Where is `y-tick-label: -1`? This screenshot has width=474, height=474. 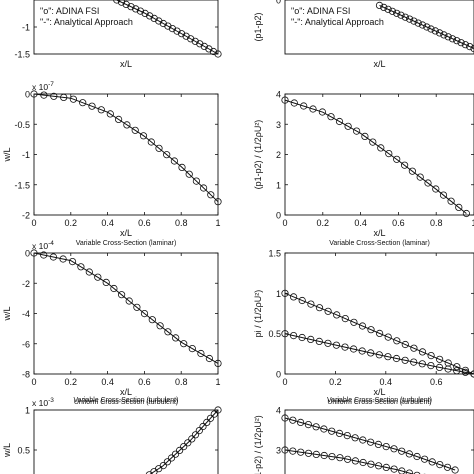
y-tick-label: -1 is located at coordinates (26, 28).